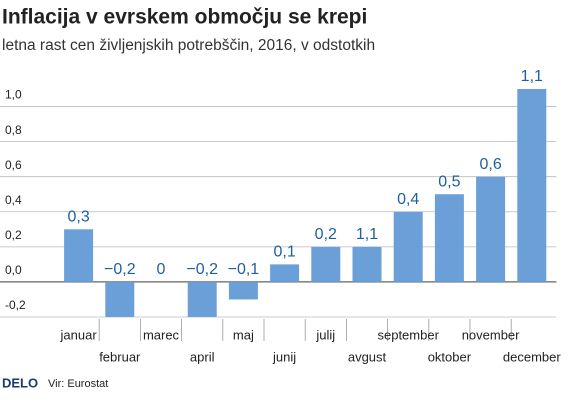 This screenshot has width=571, height=400. I want to click on y-tick-label: 1,0, so click(13, 95).